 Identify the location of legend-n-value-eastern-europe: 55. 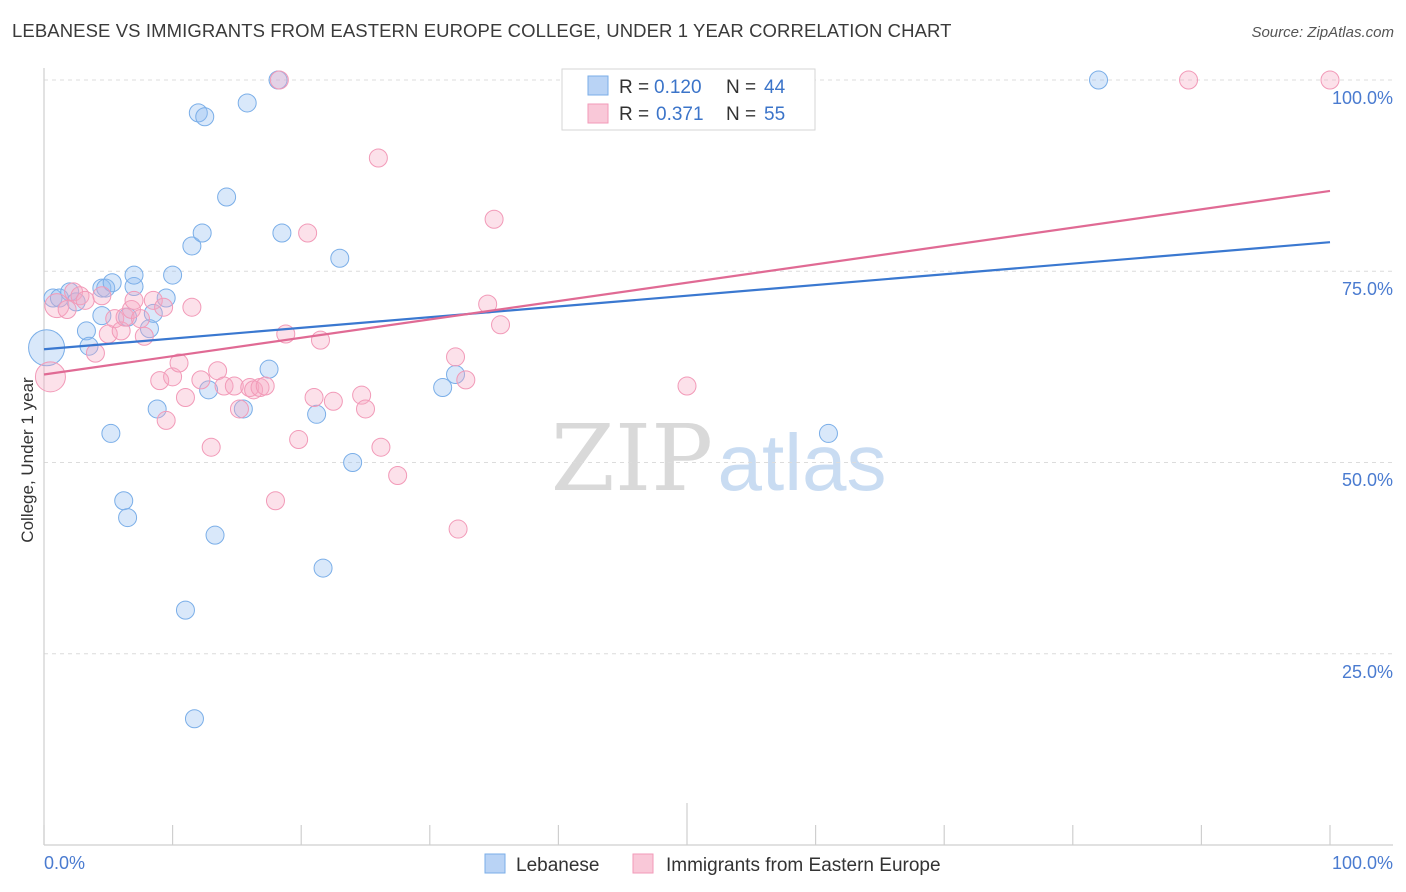
(774, 114).